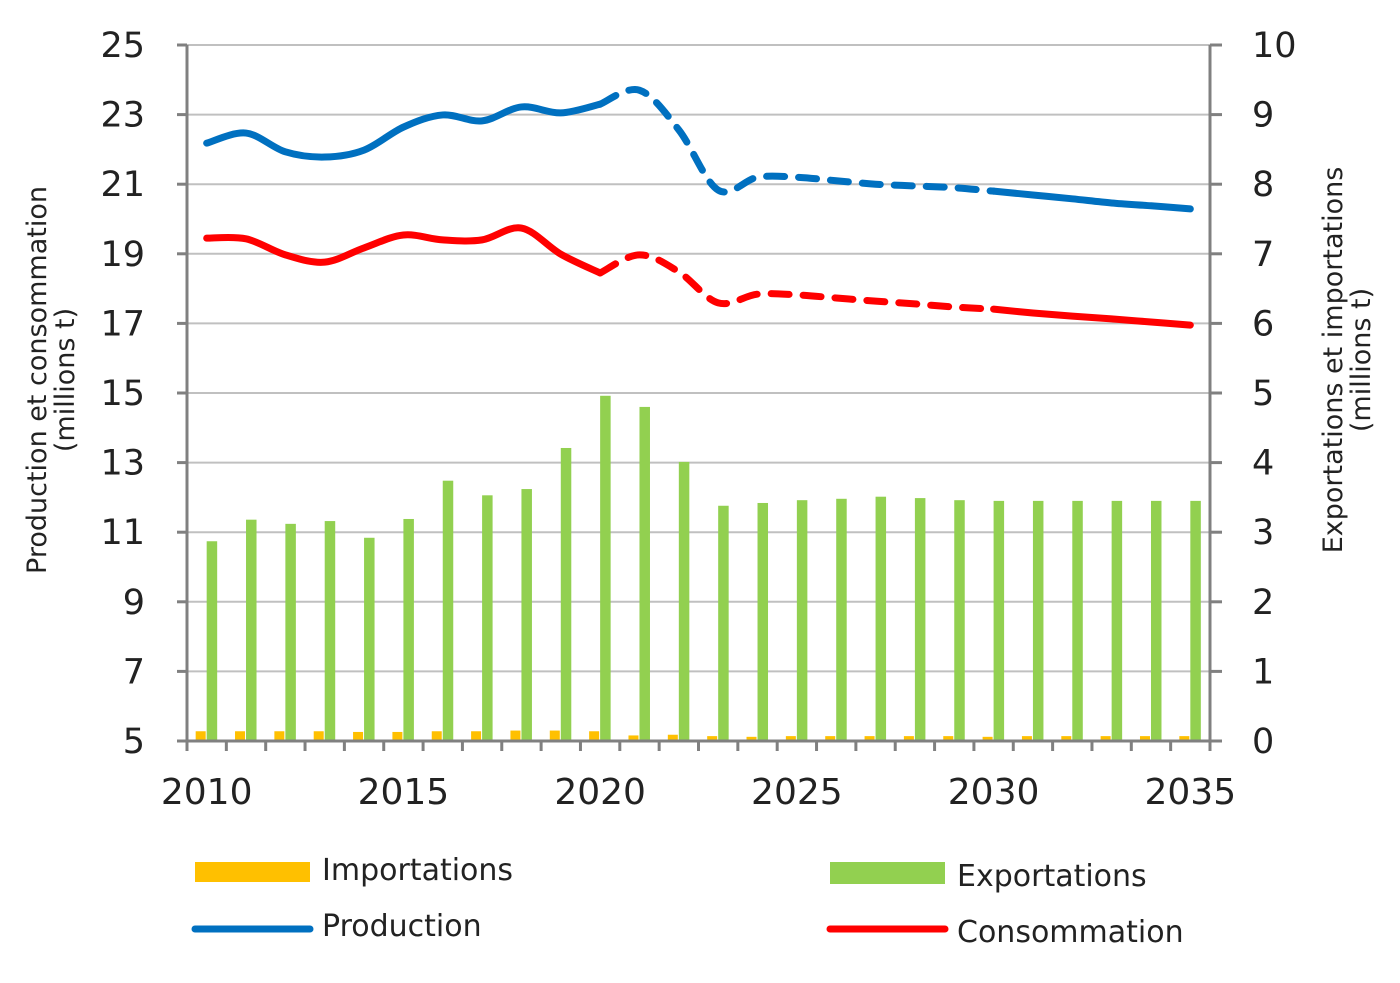 This screenshot has height=983, width=1400. What do you see at coordinates (402, 926) in the screenshot?
I see `legend-label-production: Production` at bounding box center [402, 926].